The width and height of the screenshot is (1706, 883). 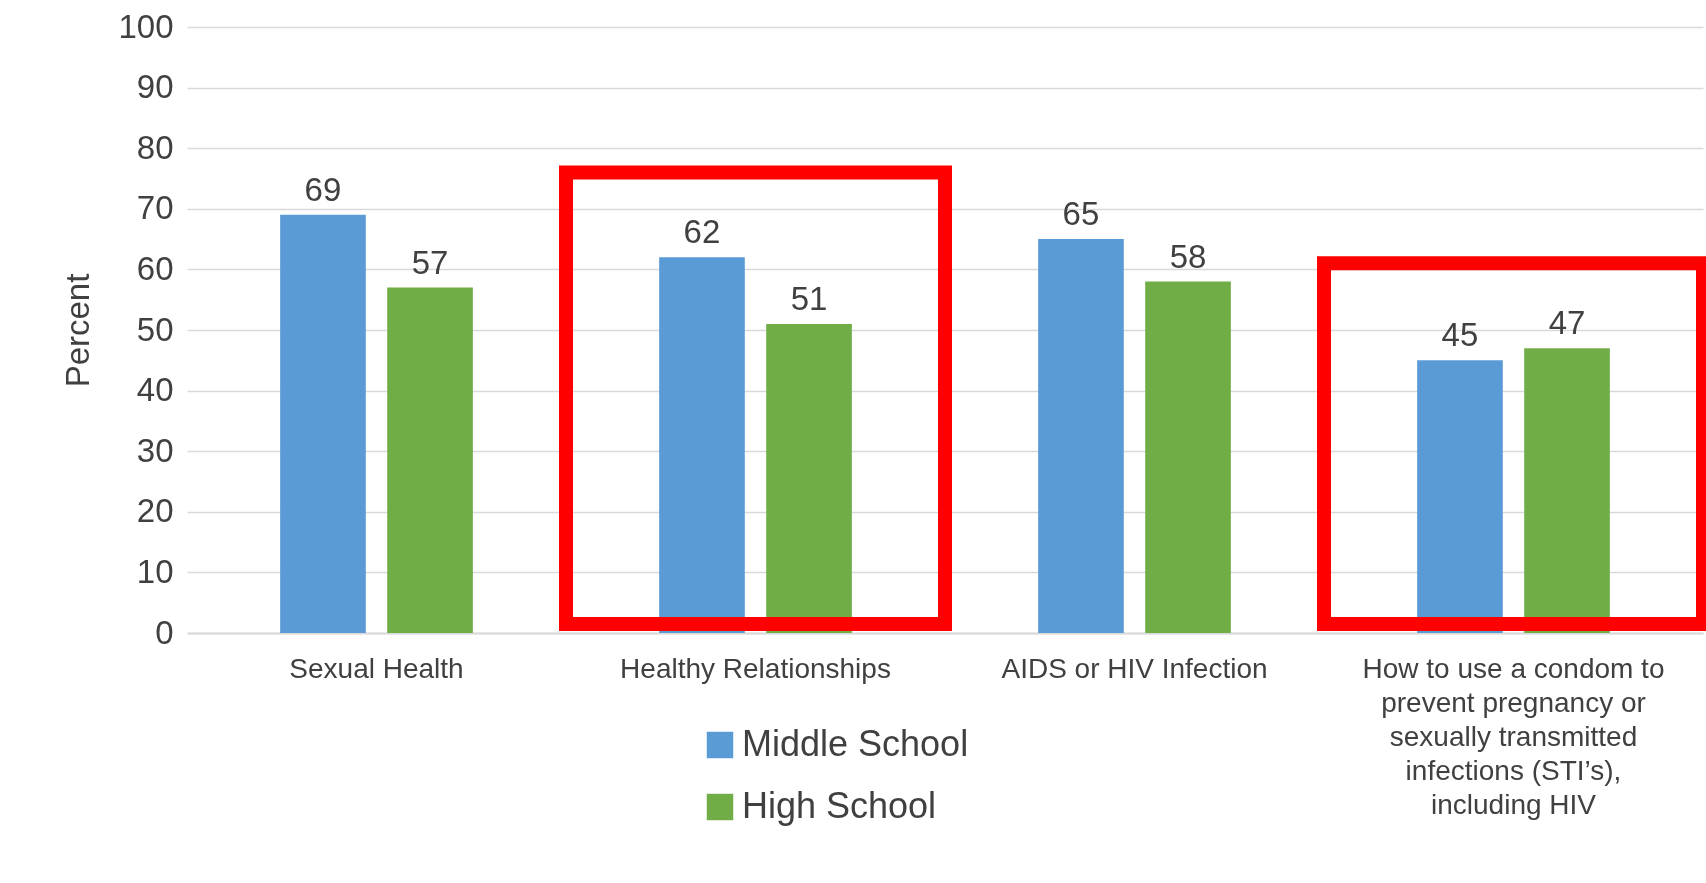 I want to click on data-label: 45, so click(x=1460, y=335).